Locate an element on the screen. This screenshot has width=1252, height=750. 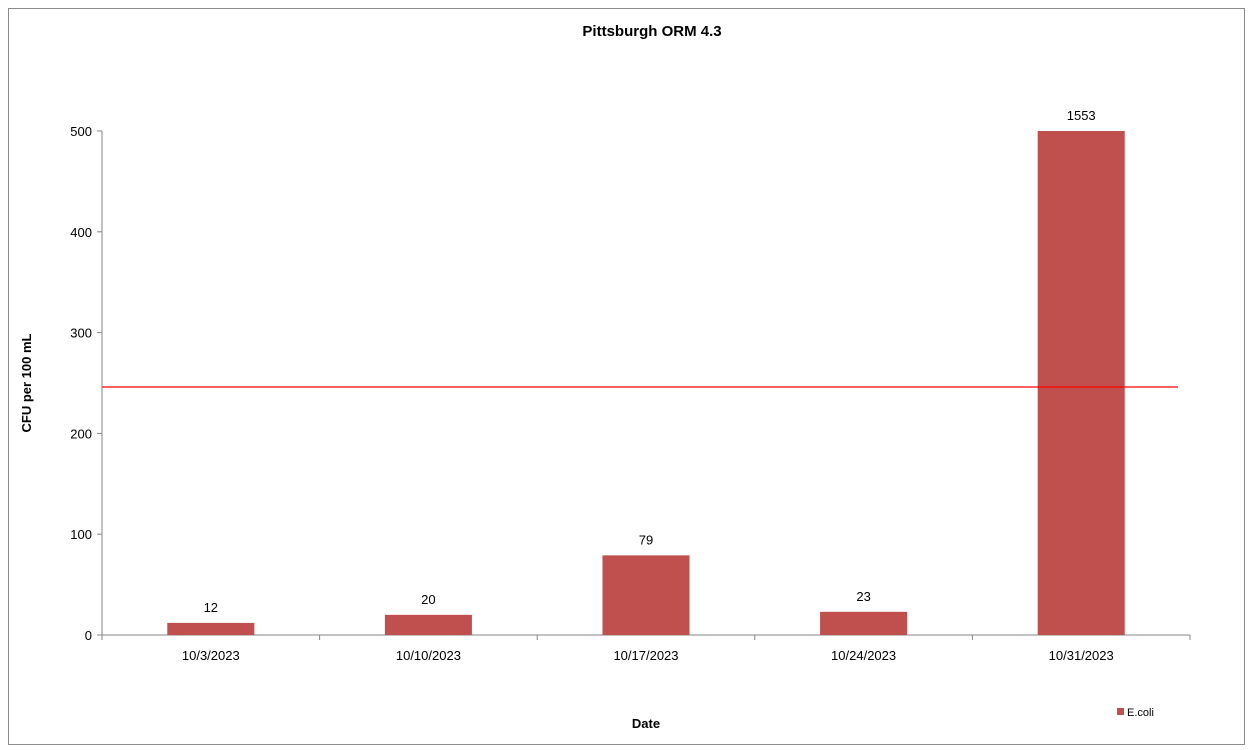
y-tick-label: 400 is located at coordinates (81, 232).